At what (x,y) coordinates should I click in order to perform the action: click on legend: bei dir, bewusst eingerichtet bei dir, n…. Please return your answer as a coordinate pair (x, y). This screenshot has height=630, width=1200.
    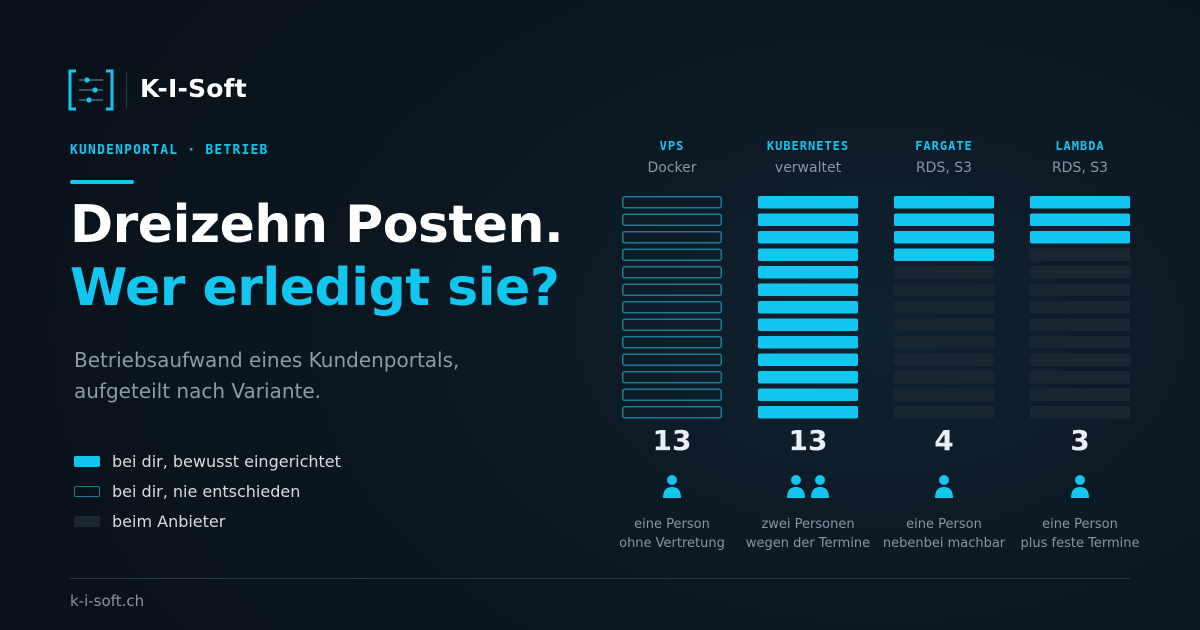
    Looking at the image, I should click on (207, 491).